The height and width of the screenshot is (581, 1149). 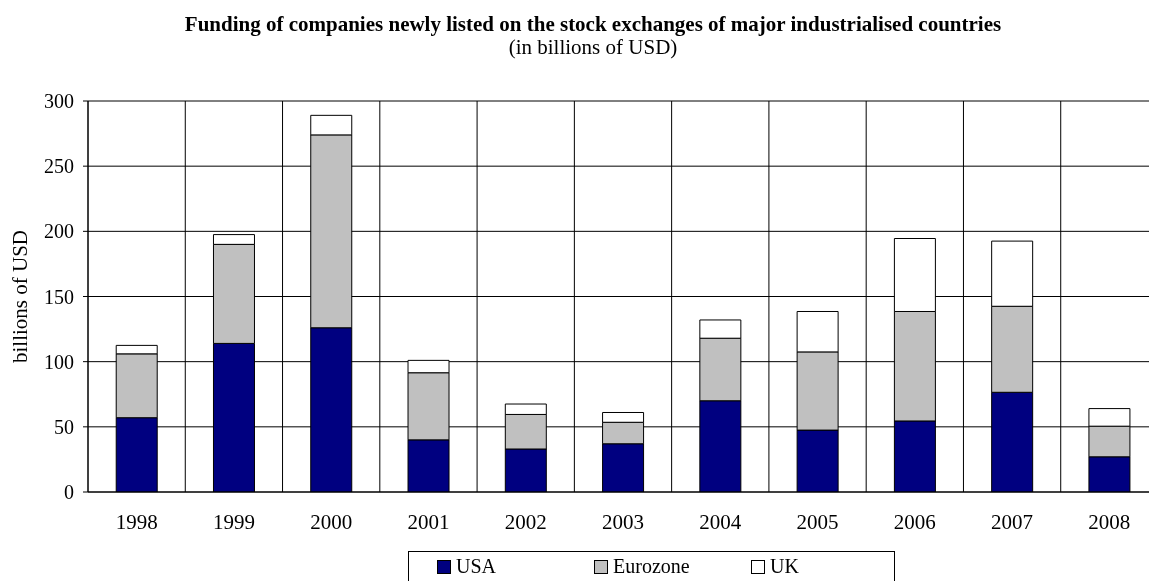 I want to click on x-tick-label: 1998, so click(x=136, y=521).